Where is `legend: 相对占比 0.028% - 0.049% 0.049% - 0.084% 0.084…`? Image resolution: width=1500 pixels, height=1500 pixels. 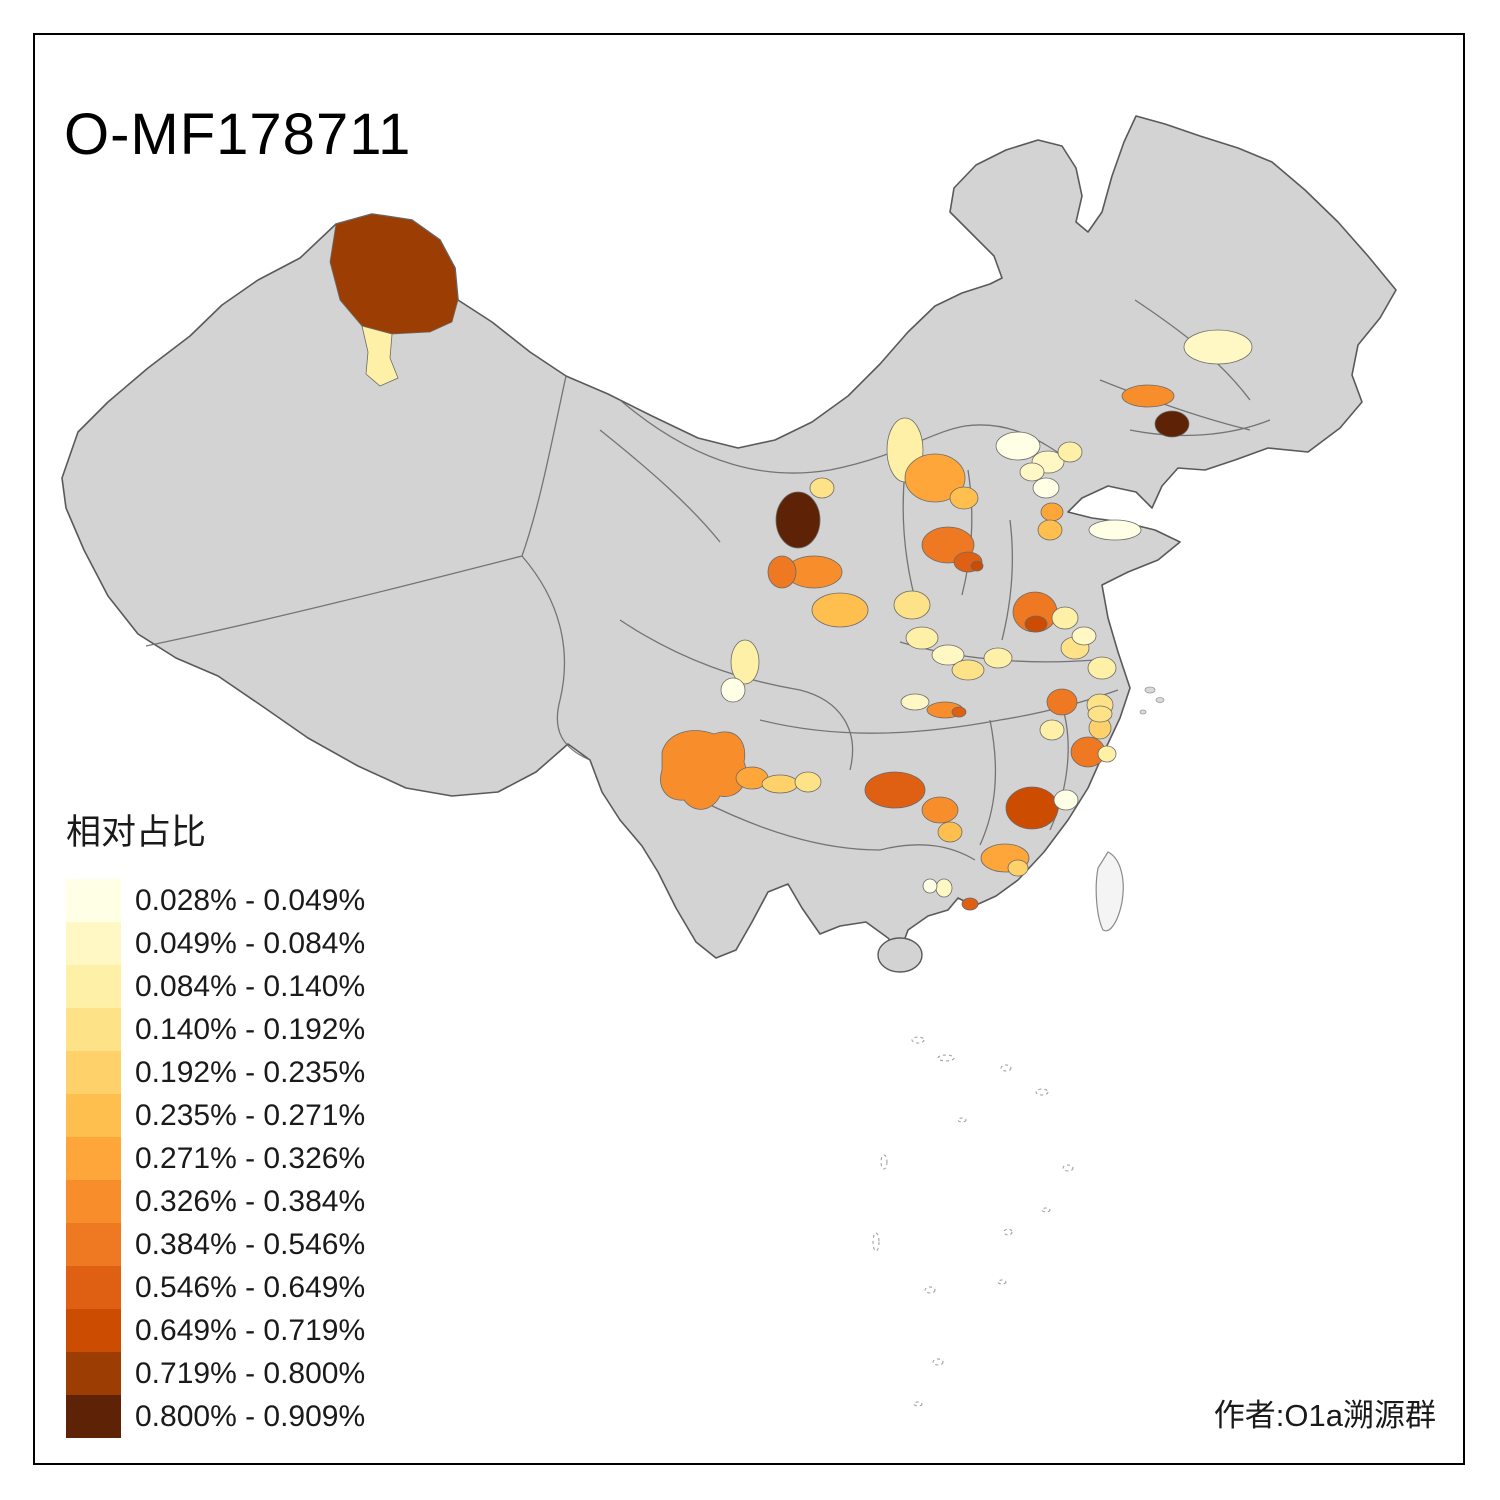 legend: 相对占比 0.028% - 0.049% 0.049% - 0.084% 0.084… is located at coordinates (215, 1121).